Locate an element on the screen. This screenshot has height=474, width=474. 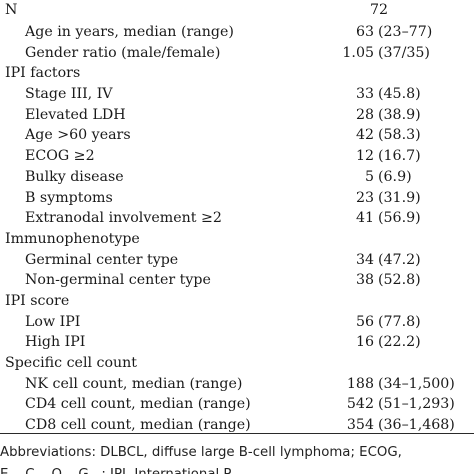
table-row: Non-germinal center type 38 (52.8) is located at coordinates (237, 280).